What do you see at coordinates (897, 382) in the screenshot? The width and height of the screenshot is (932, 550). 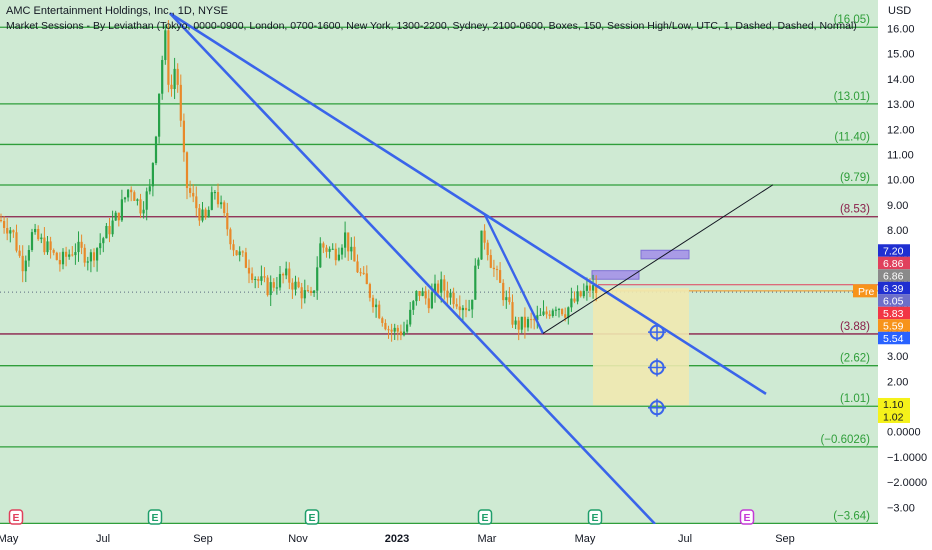 I see `price-tick-label: 2.00` at bounding box center [897, 382].